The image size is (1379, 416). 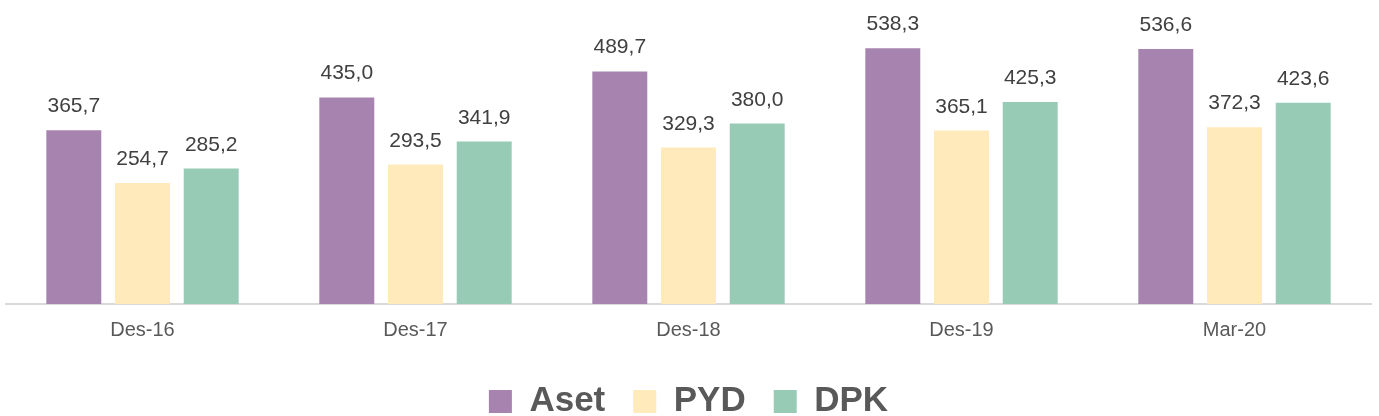 What do you see at coordinates (757, 98) in the screenshot?
I see `data-label: 380,0` at bounding box center [757, 98].